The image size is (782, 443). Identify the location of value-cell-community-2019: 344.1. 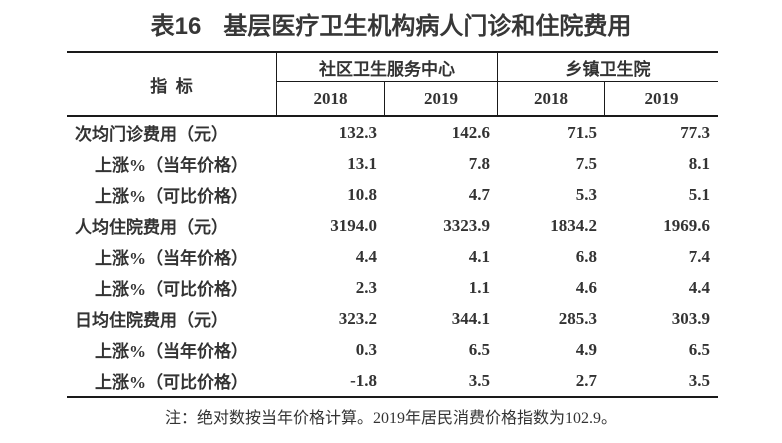
(470, 318).